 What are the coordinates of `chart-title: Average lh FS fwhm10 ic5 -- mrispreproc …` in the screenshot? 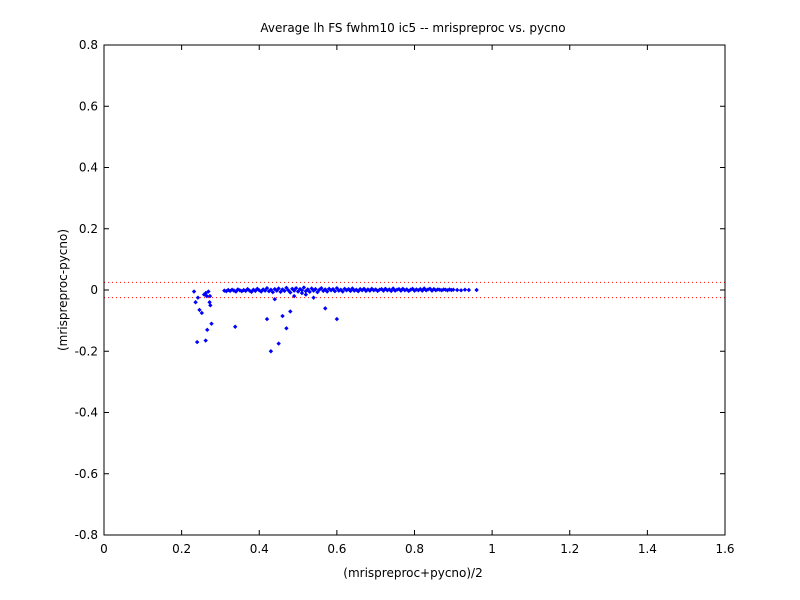 It's located at (412, 28).